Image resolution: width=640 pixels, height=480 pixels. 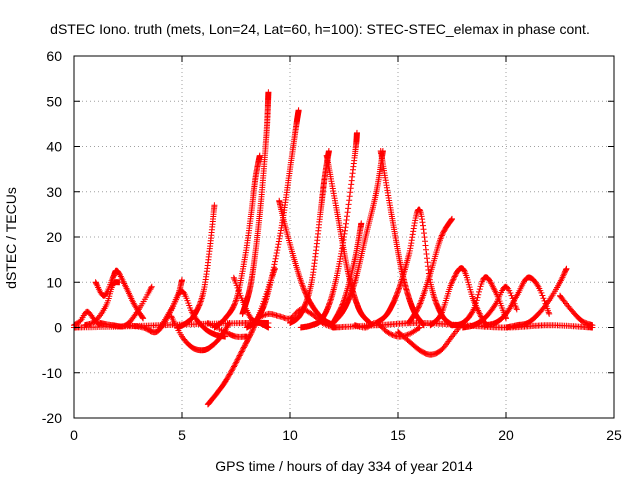 I want to click on x-tick-label: 20, so click(x=506, y=435).